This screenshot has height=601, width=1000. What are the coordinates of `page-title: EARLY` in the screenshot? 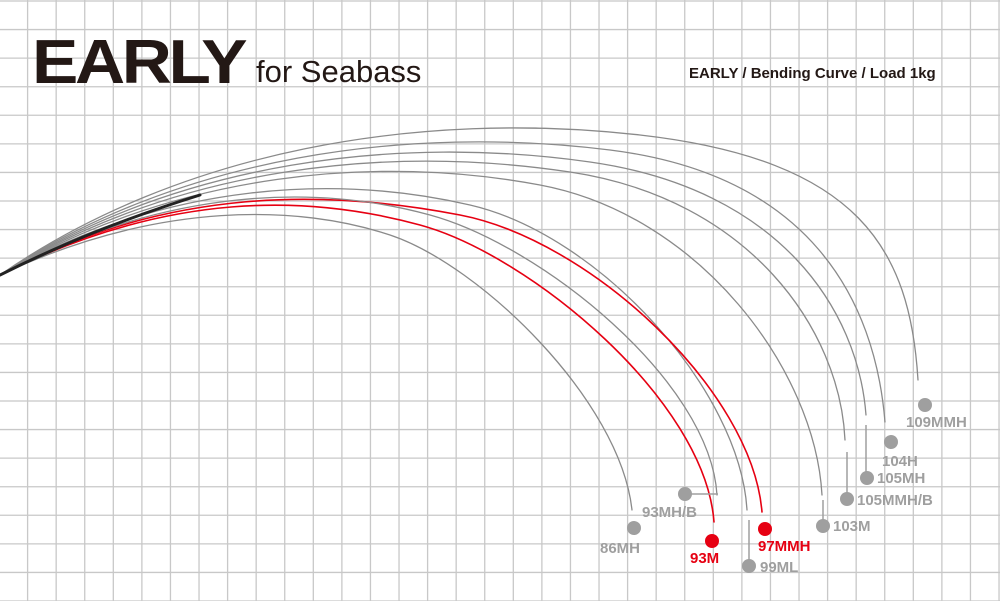 It's located at (140, 62).